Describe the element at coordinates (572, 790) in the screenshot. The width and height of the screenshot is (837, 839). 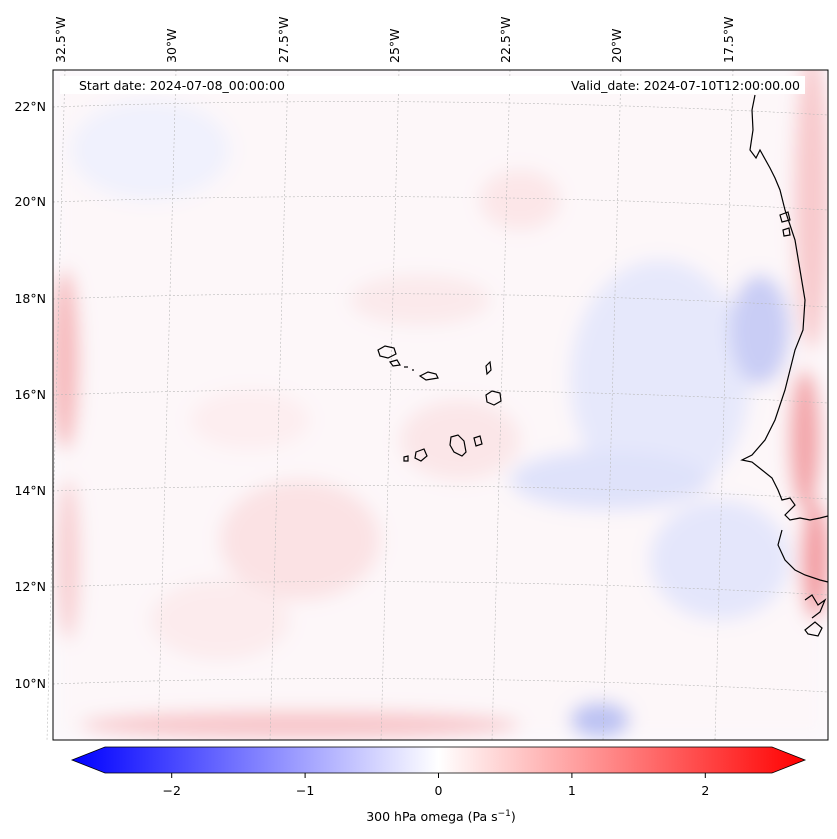
I see `colorbar-tick-label: 1` at that location.